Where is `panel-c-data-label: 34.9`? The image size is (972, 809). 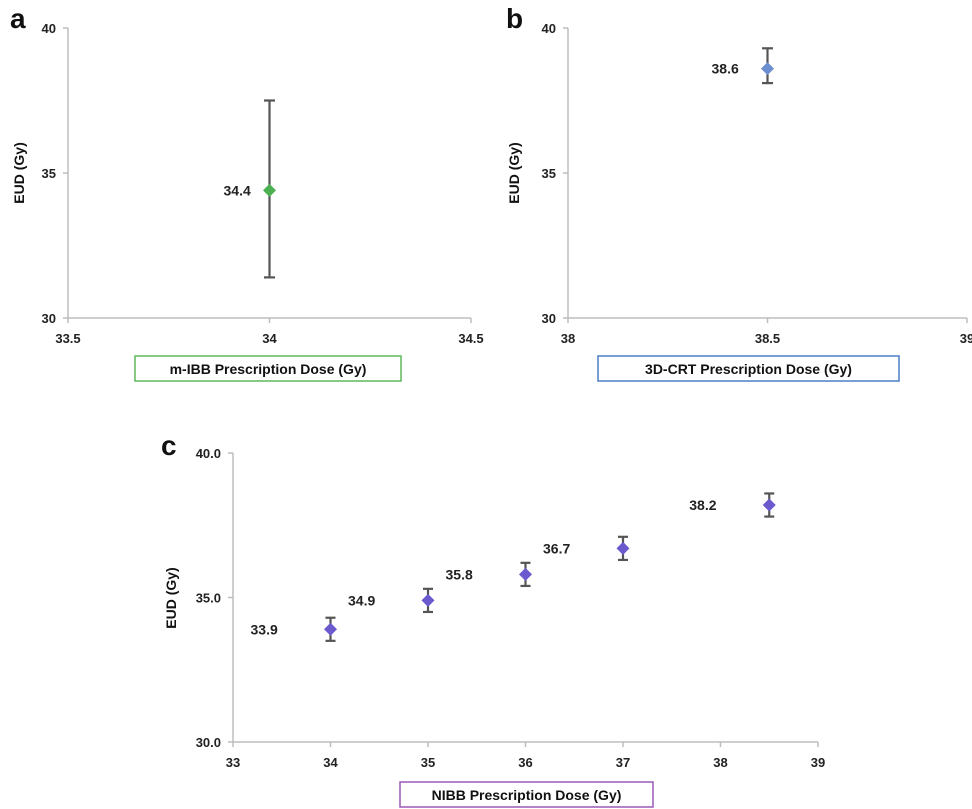
panel-c-data-label: 34.9 is located at coordinates (361, 600).